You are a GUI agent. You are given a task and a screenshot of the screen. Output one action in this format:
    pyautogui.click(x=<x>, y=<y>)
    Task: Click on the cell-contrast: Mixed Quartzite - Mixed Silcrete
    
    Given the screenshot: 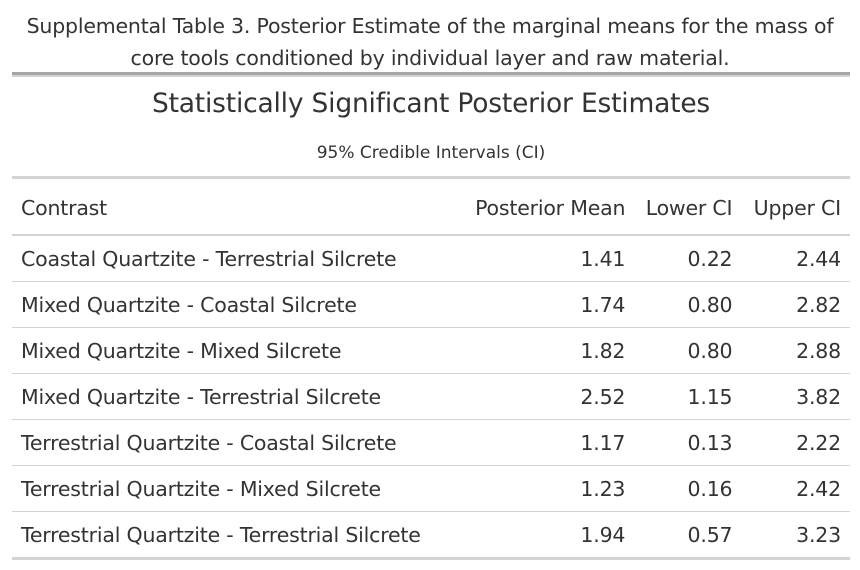 What is the action you would take?
    pyautogui.click(x=236, y=350)
    